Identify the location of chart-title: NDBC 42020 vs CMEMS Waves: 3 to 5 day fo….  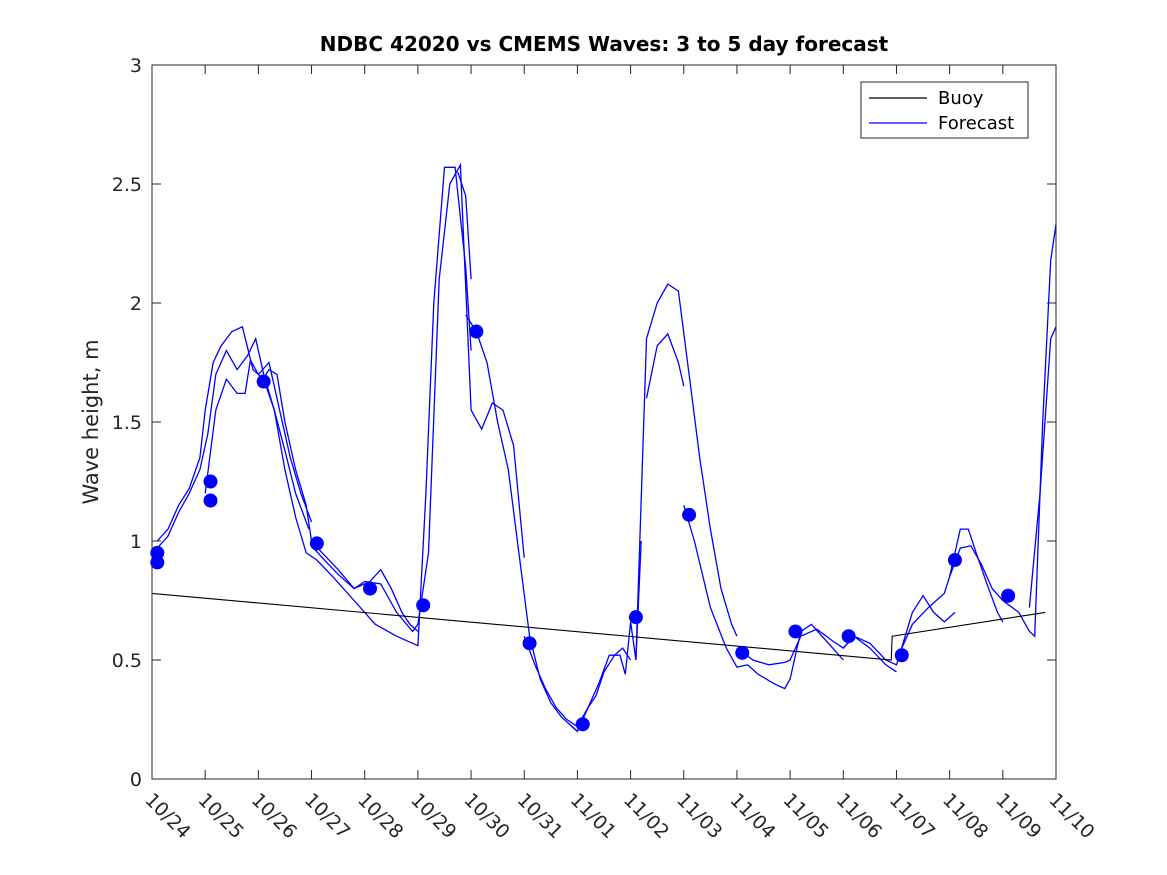
(604, 44).